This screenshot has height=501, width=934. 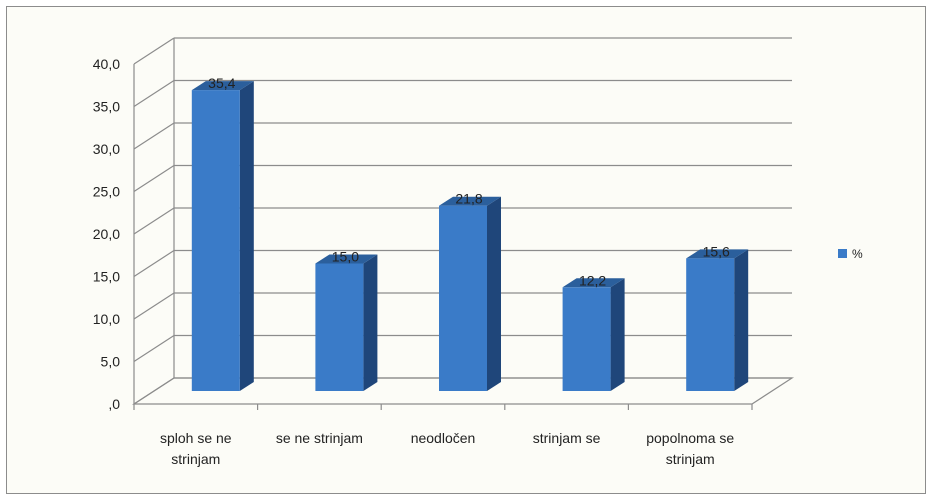 I want to click on category-label: se ne strinjam, so click(x=319, y=438).